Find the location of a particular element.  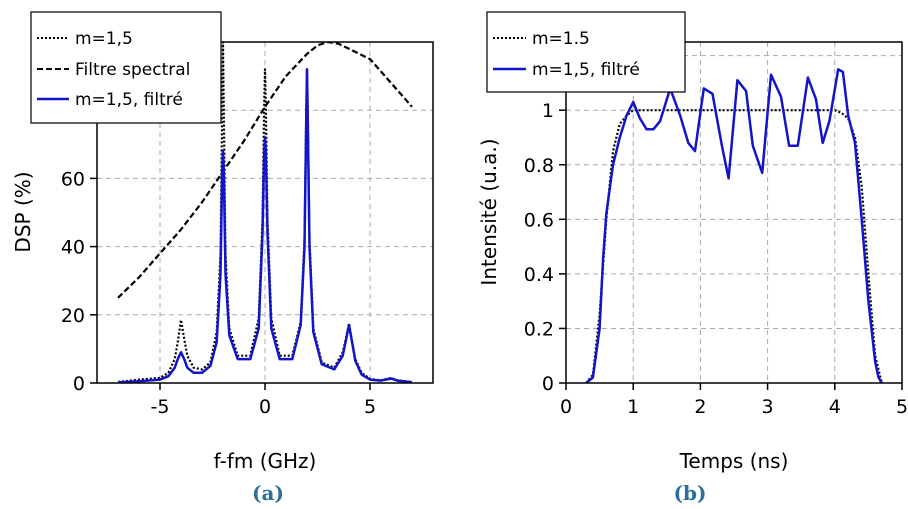

panel-a-legend-label-1: m=1,5 is located at coordinates (104, 39).